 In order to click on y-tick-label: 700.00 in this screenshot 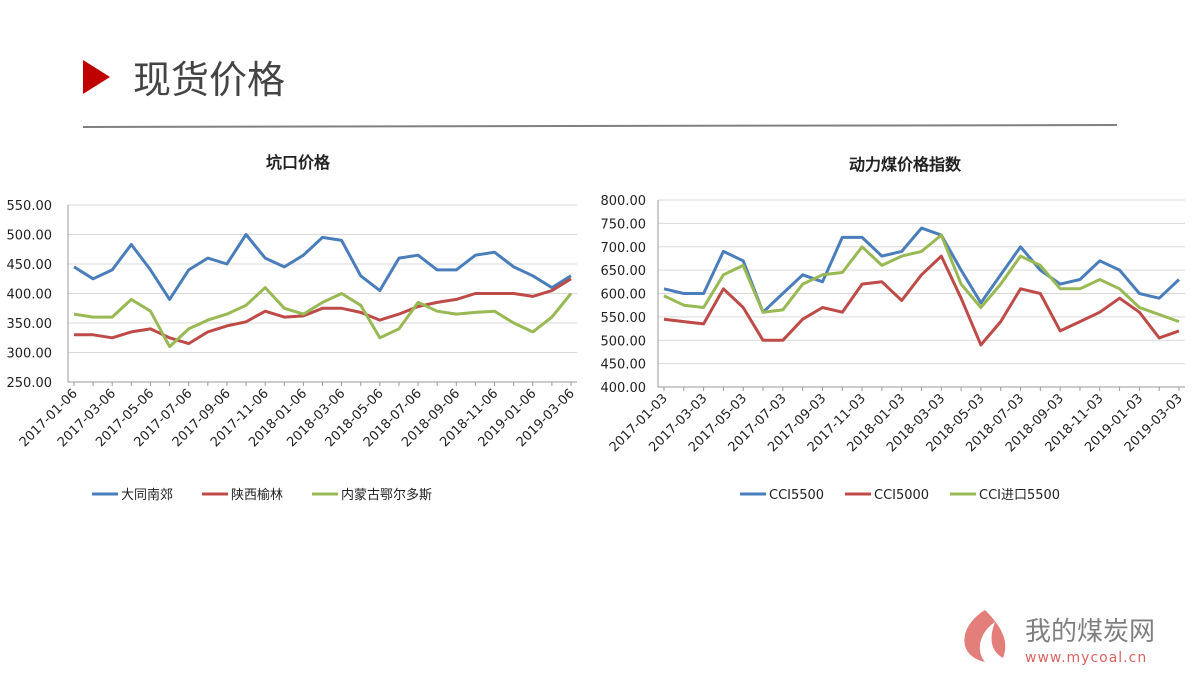, I will do `click(624, 248)`.